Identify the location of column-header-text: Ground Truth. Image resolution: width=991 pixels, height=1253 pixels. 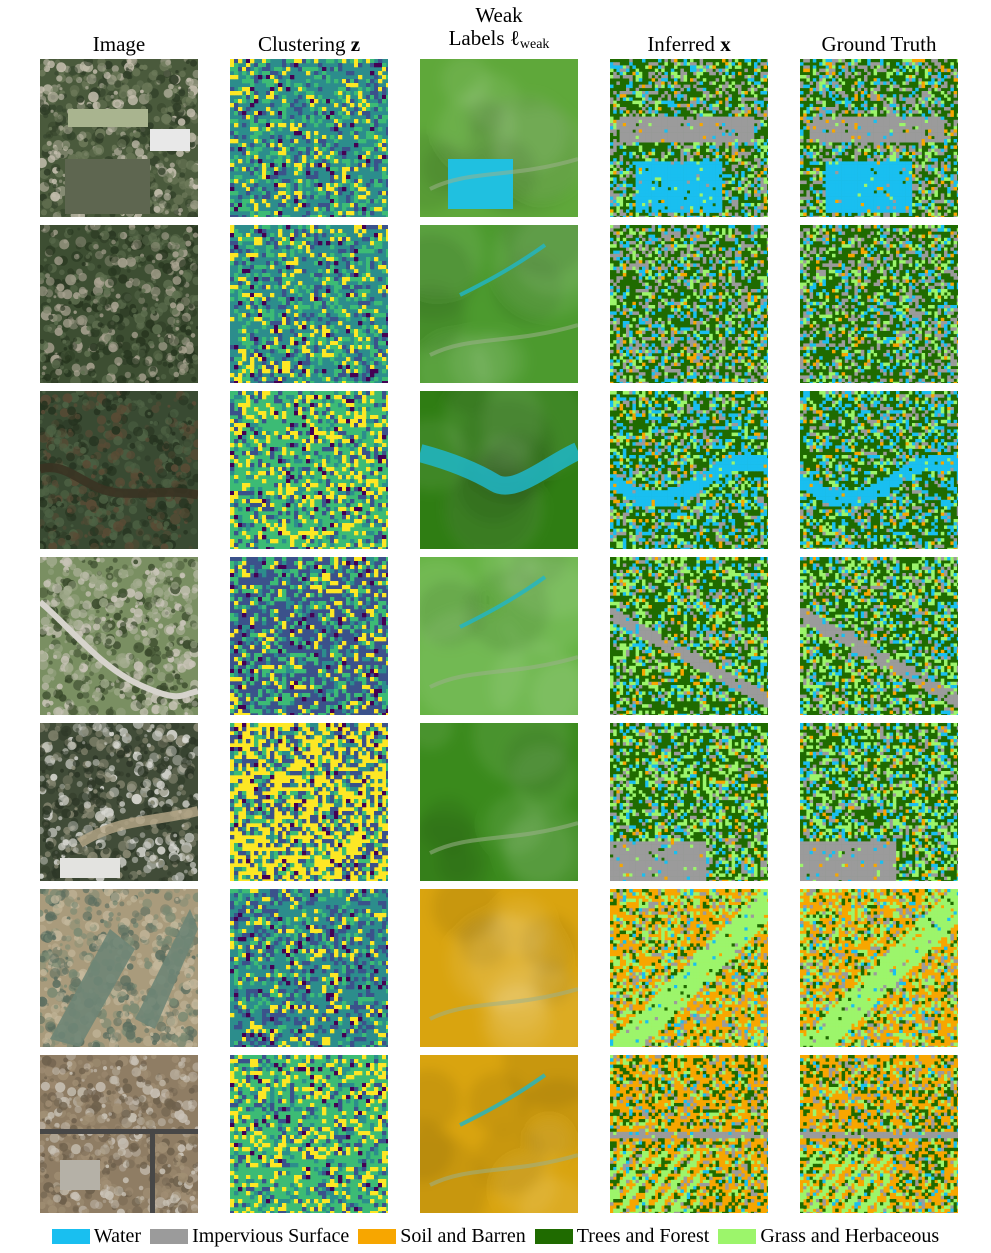
(879, 44).